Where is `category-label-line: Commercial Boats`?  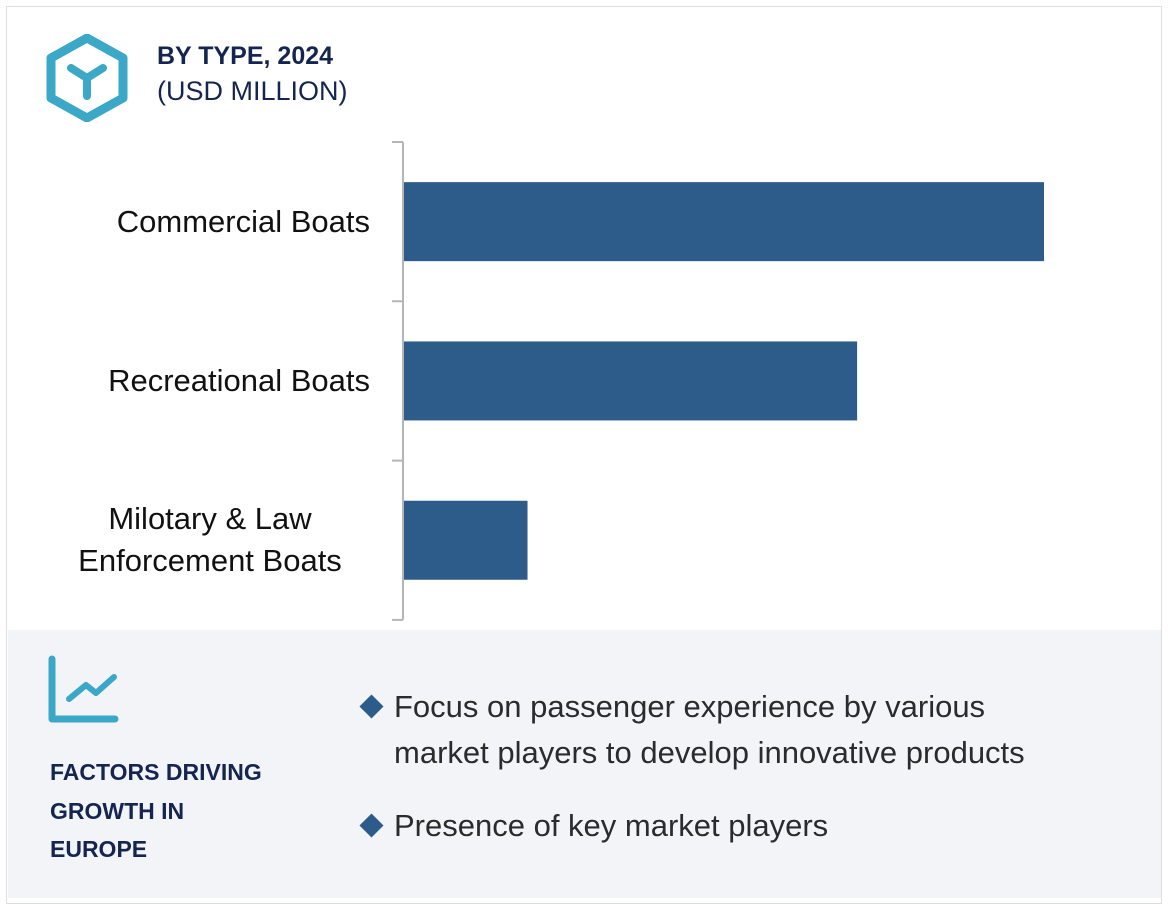 category-label-line: Commercial Boats is located at coordinates (243, 221).